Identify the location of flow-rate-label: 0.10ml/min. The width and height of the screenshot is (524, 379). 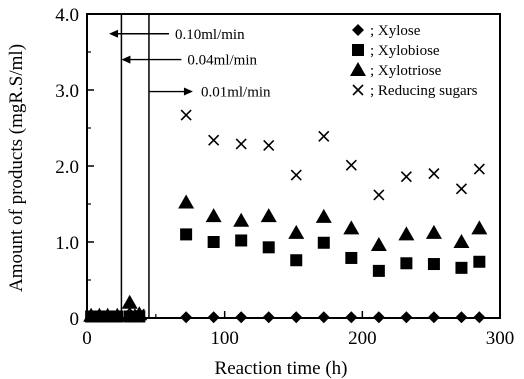
(210, 35).